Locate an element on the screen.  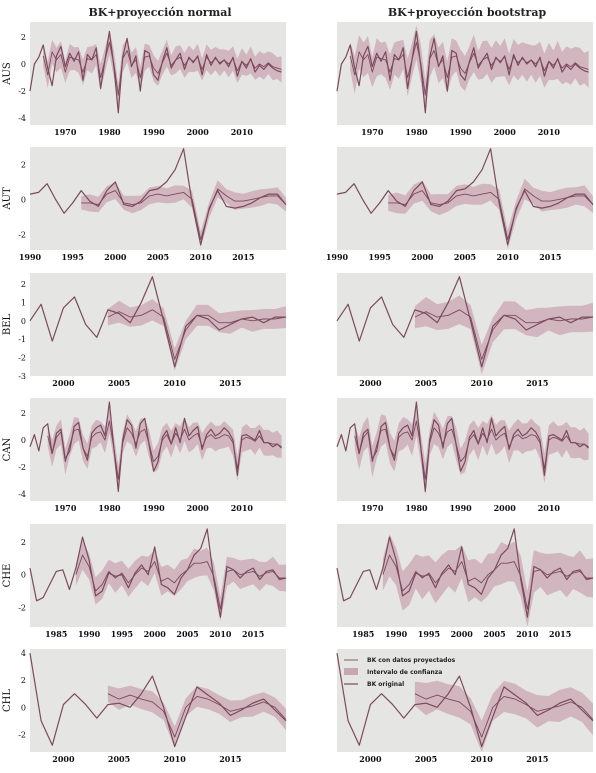
panel-aus-normal: 2 0 -2 -4 1970 1980 1990 2000 2010 AUS is located at coordinates (144, 79).